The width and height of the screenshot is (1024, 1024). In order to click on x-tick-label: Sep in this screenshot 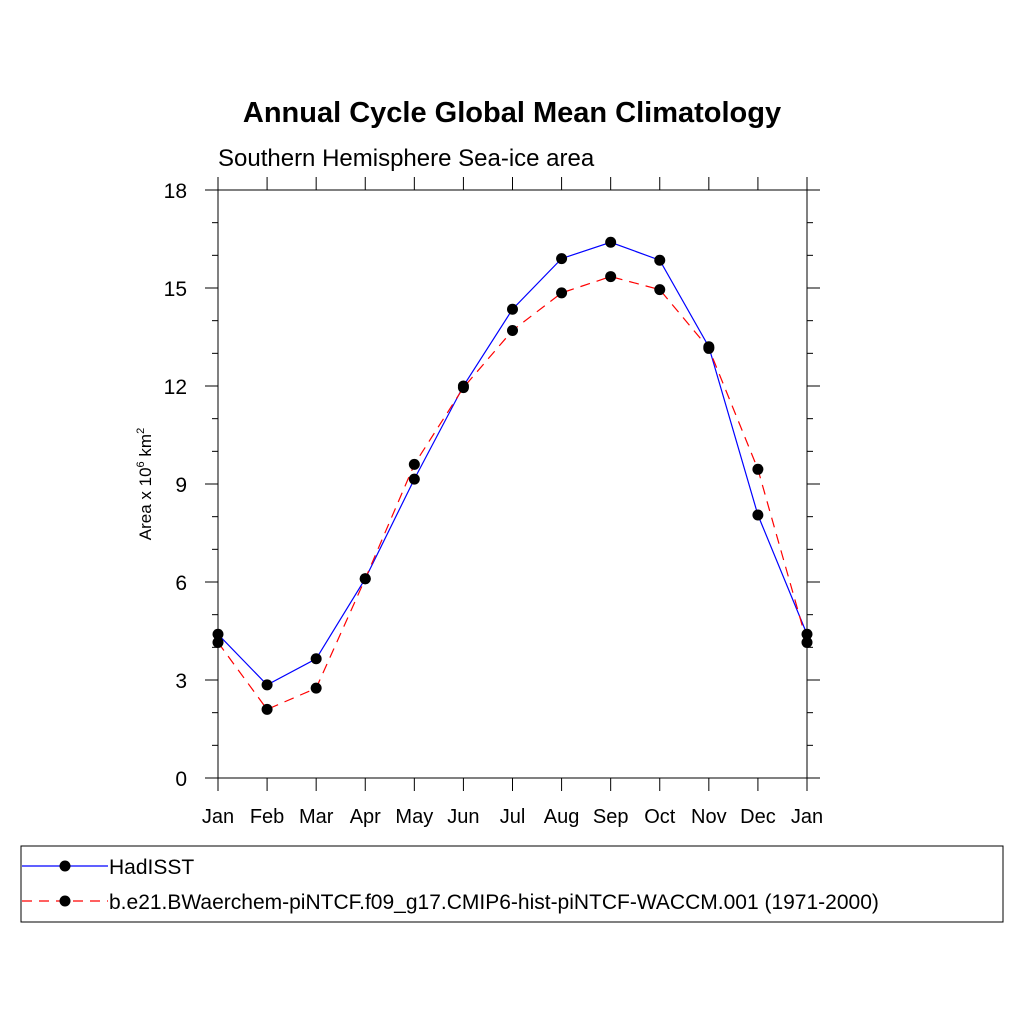, I will do `click(611, 817)`.